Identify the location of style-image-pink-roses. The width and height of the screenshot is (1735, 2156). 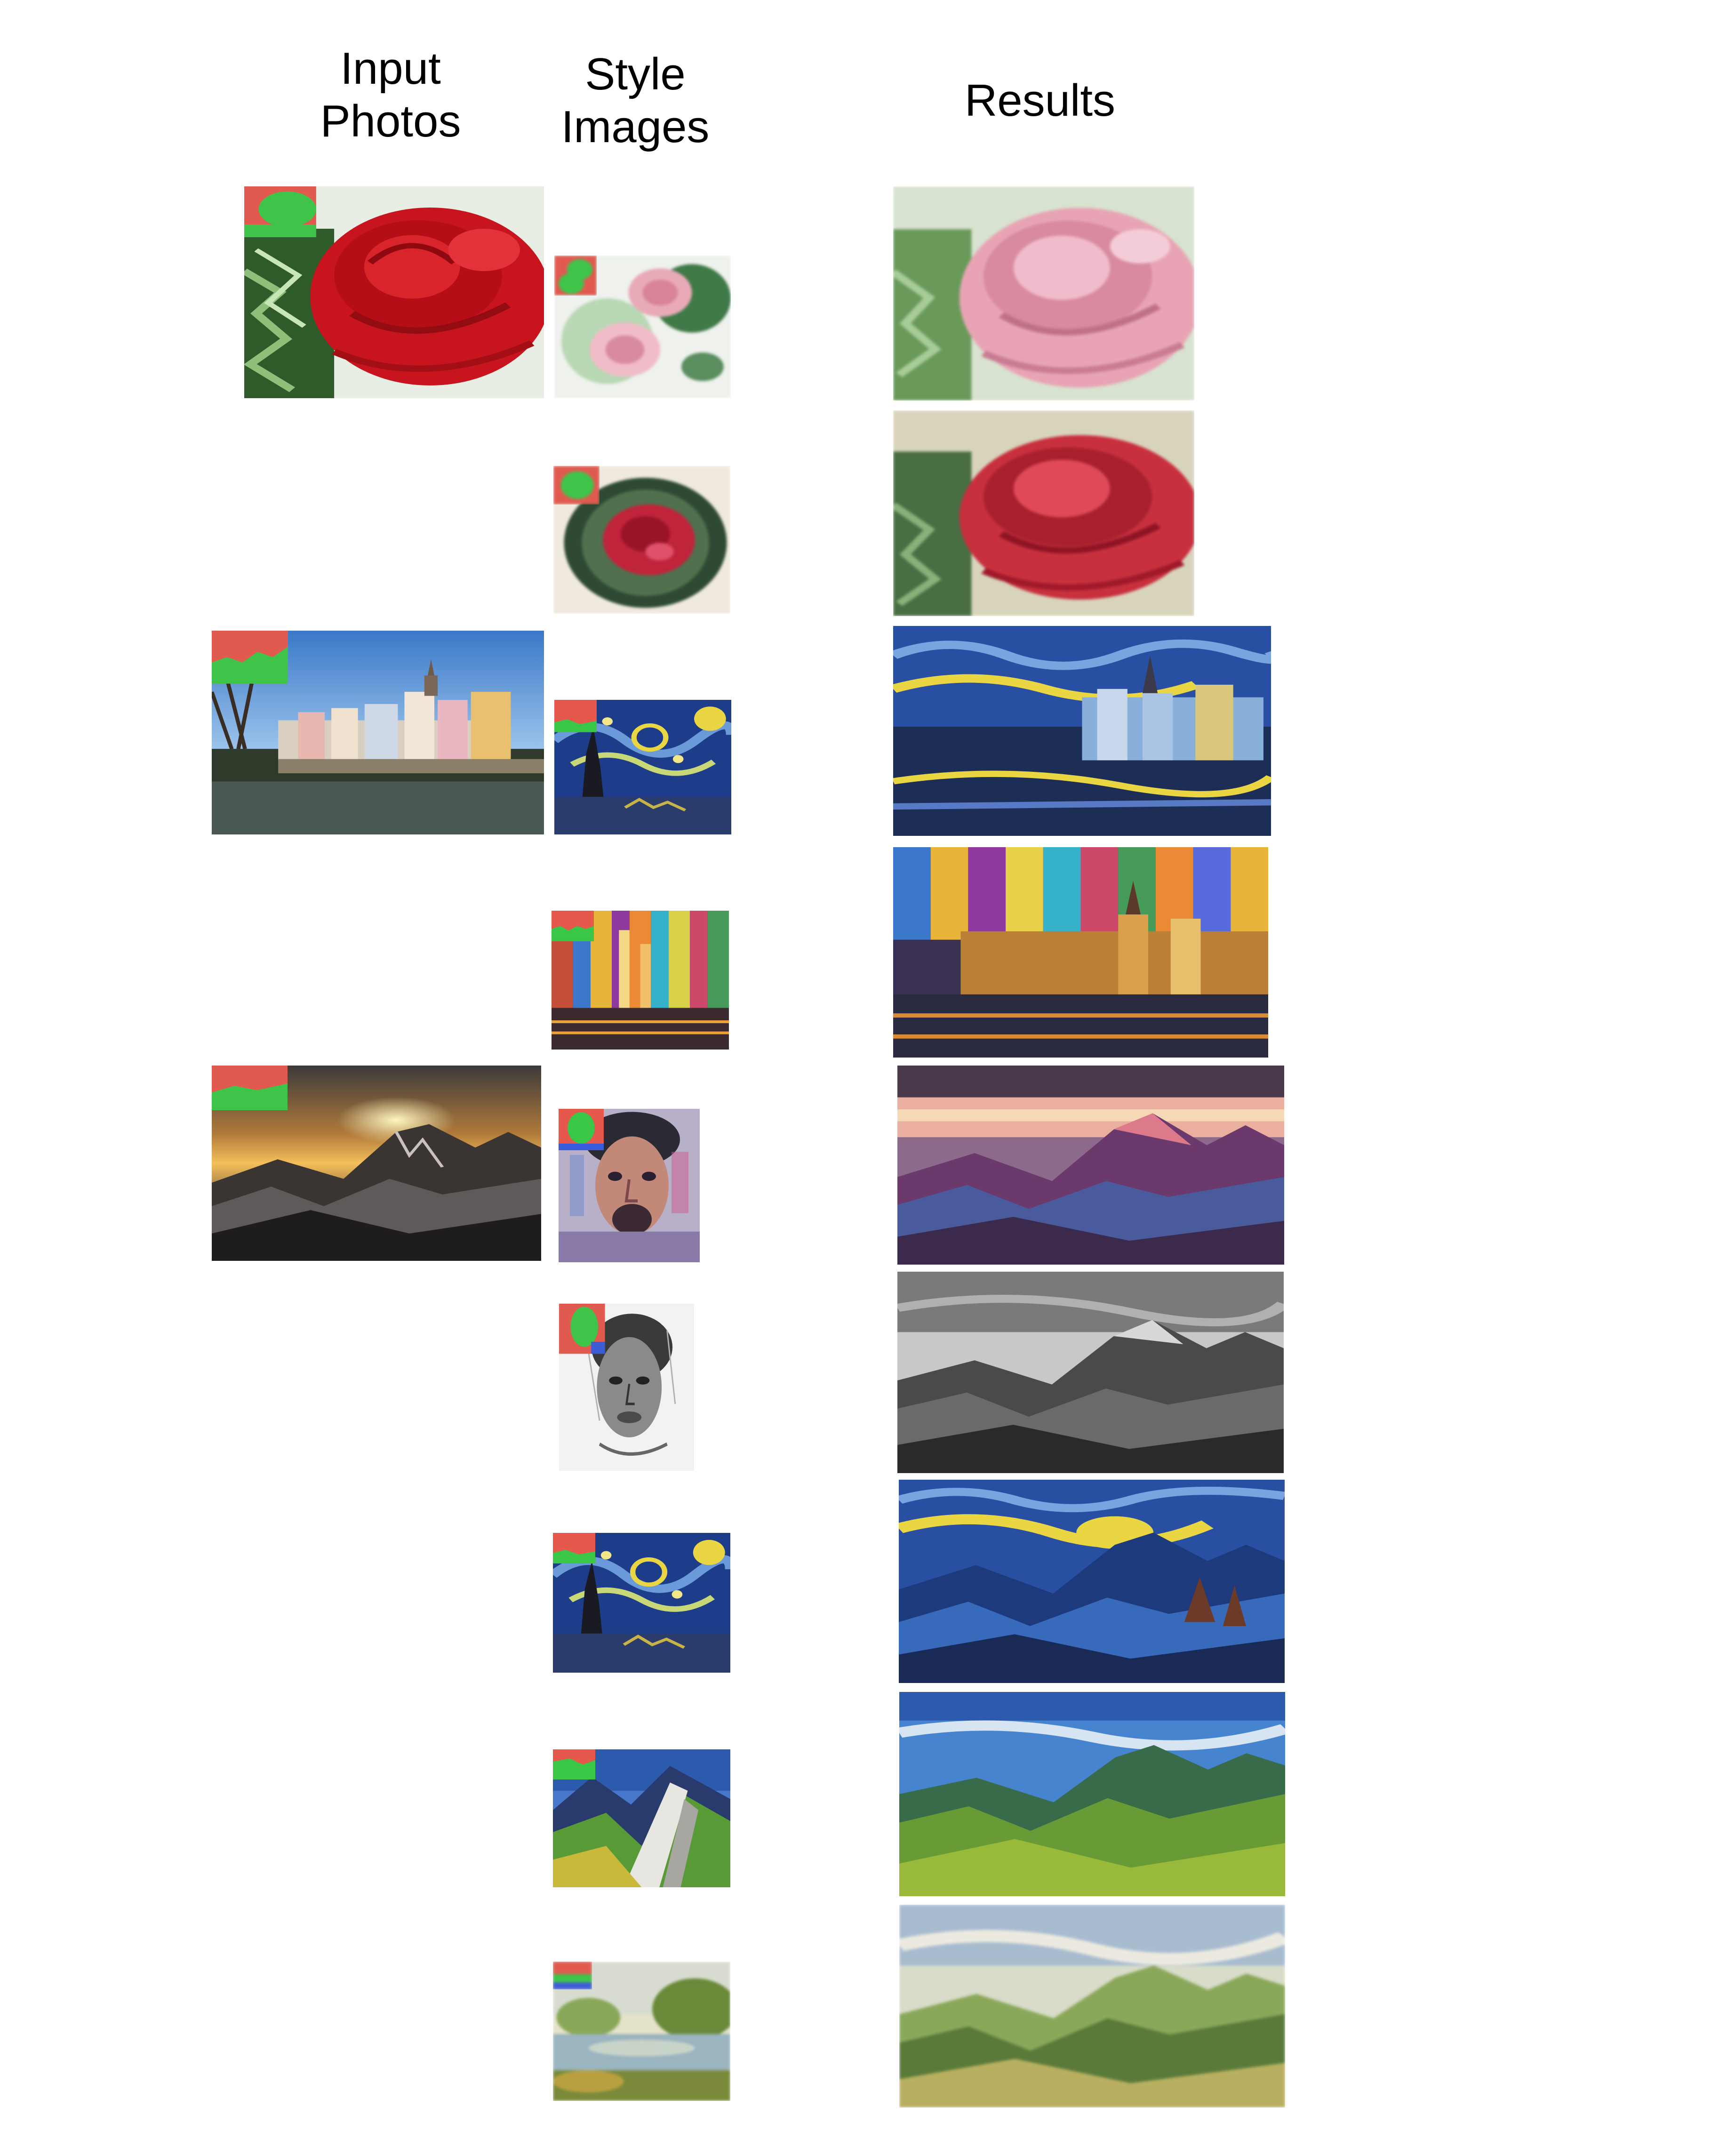
(642, 327).